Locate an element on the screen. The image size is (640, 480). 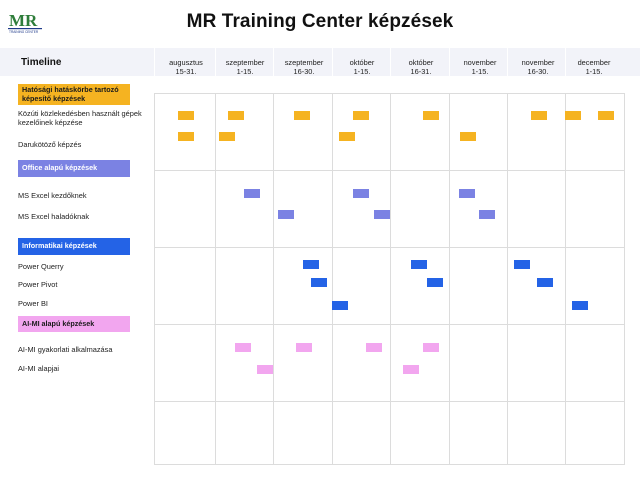
period-header: november 16-30. is located at coordinates (538, 67).